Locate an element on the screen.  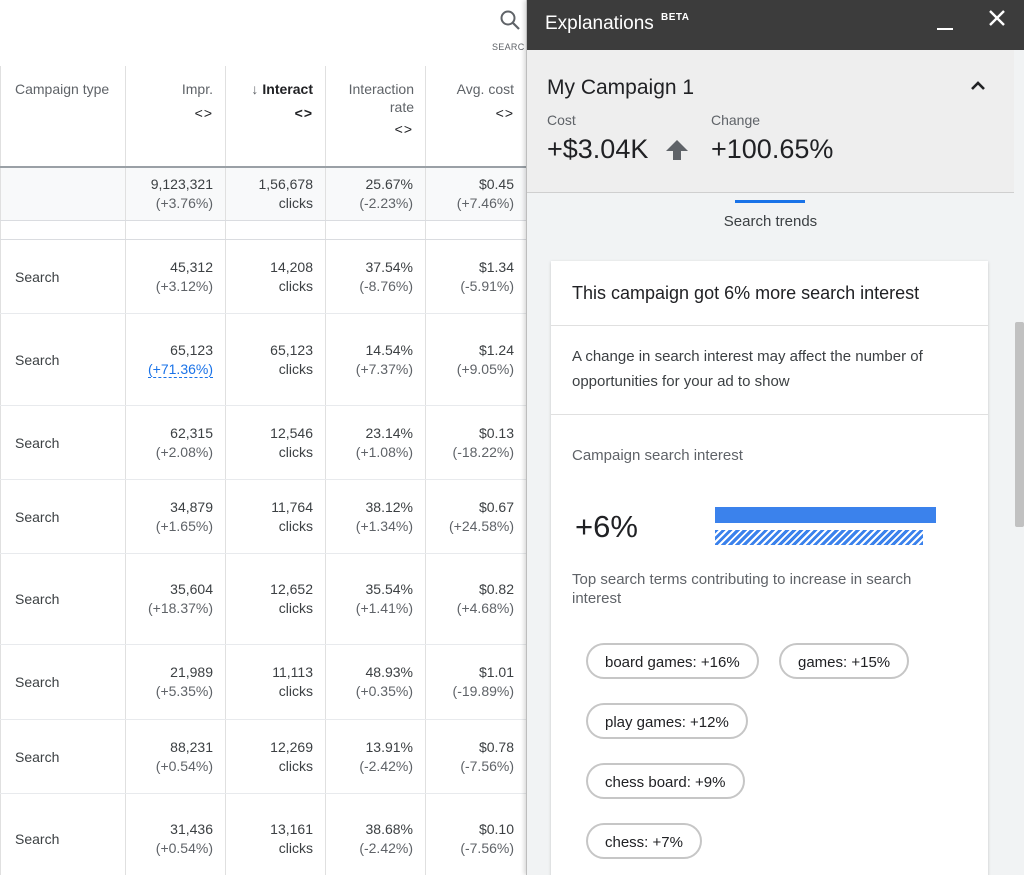
impr-cell: 65,123 (+71.36%) is located at coordinates (175, 359).